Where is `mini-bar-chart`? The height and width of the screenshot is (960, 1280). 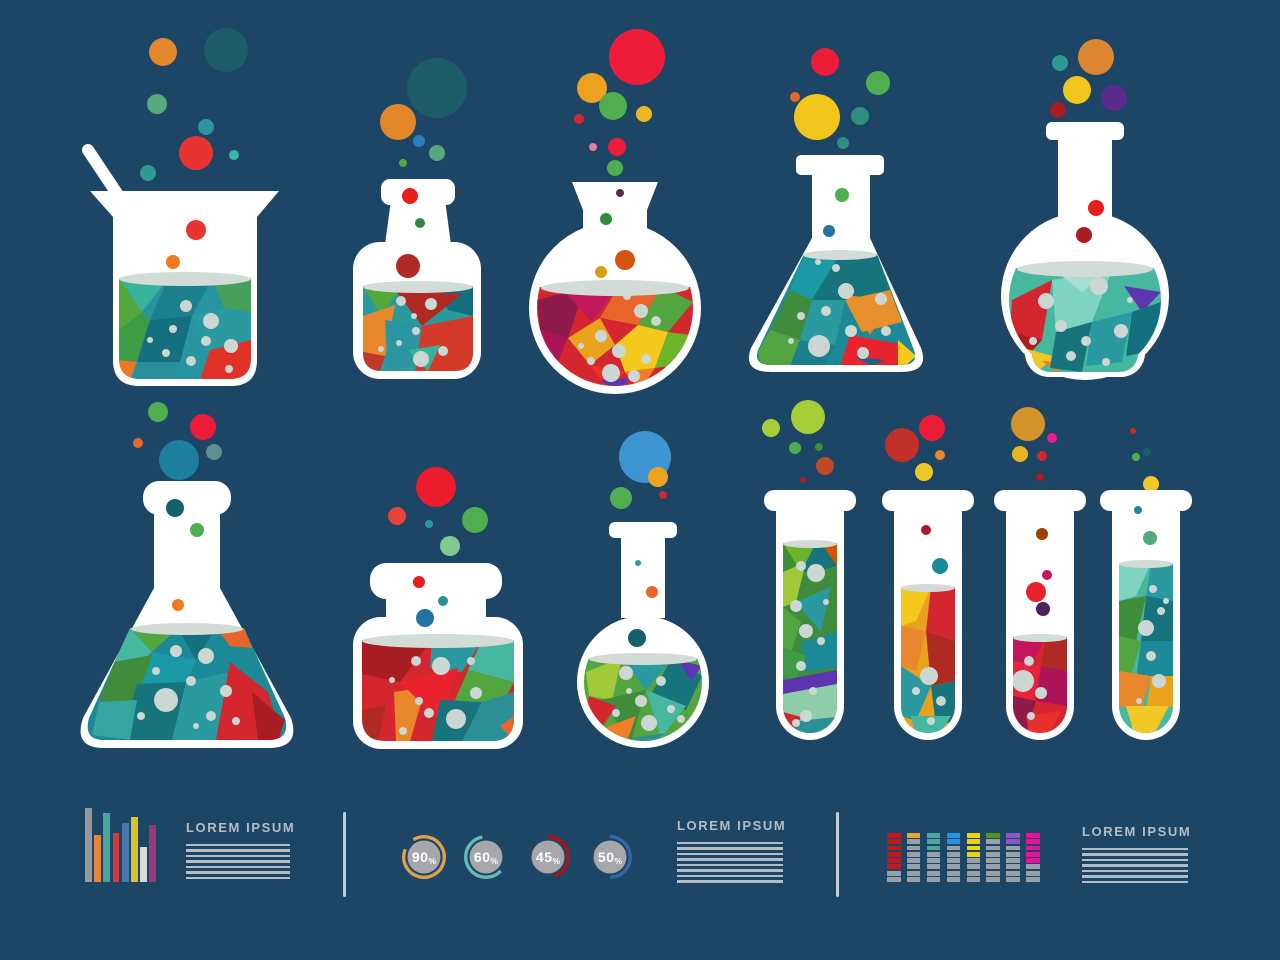
mini-bar-chart is located at coordinates (121, 844).